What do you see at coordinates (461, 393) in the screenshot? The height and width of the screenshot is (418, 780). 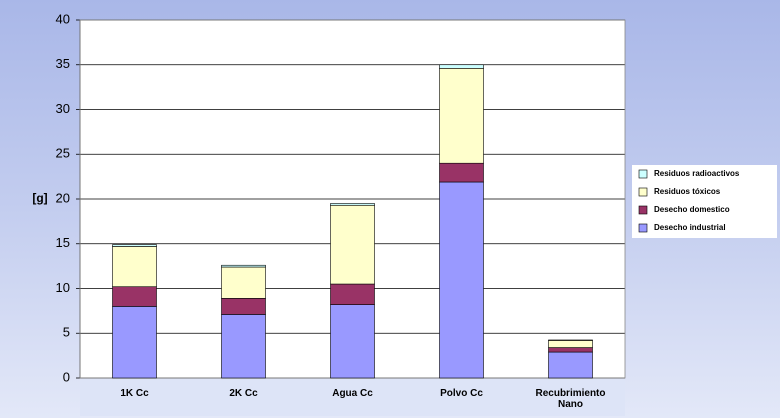 I see `x-tick-label: Polvo Cc` at bounding box center [461, 393].